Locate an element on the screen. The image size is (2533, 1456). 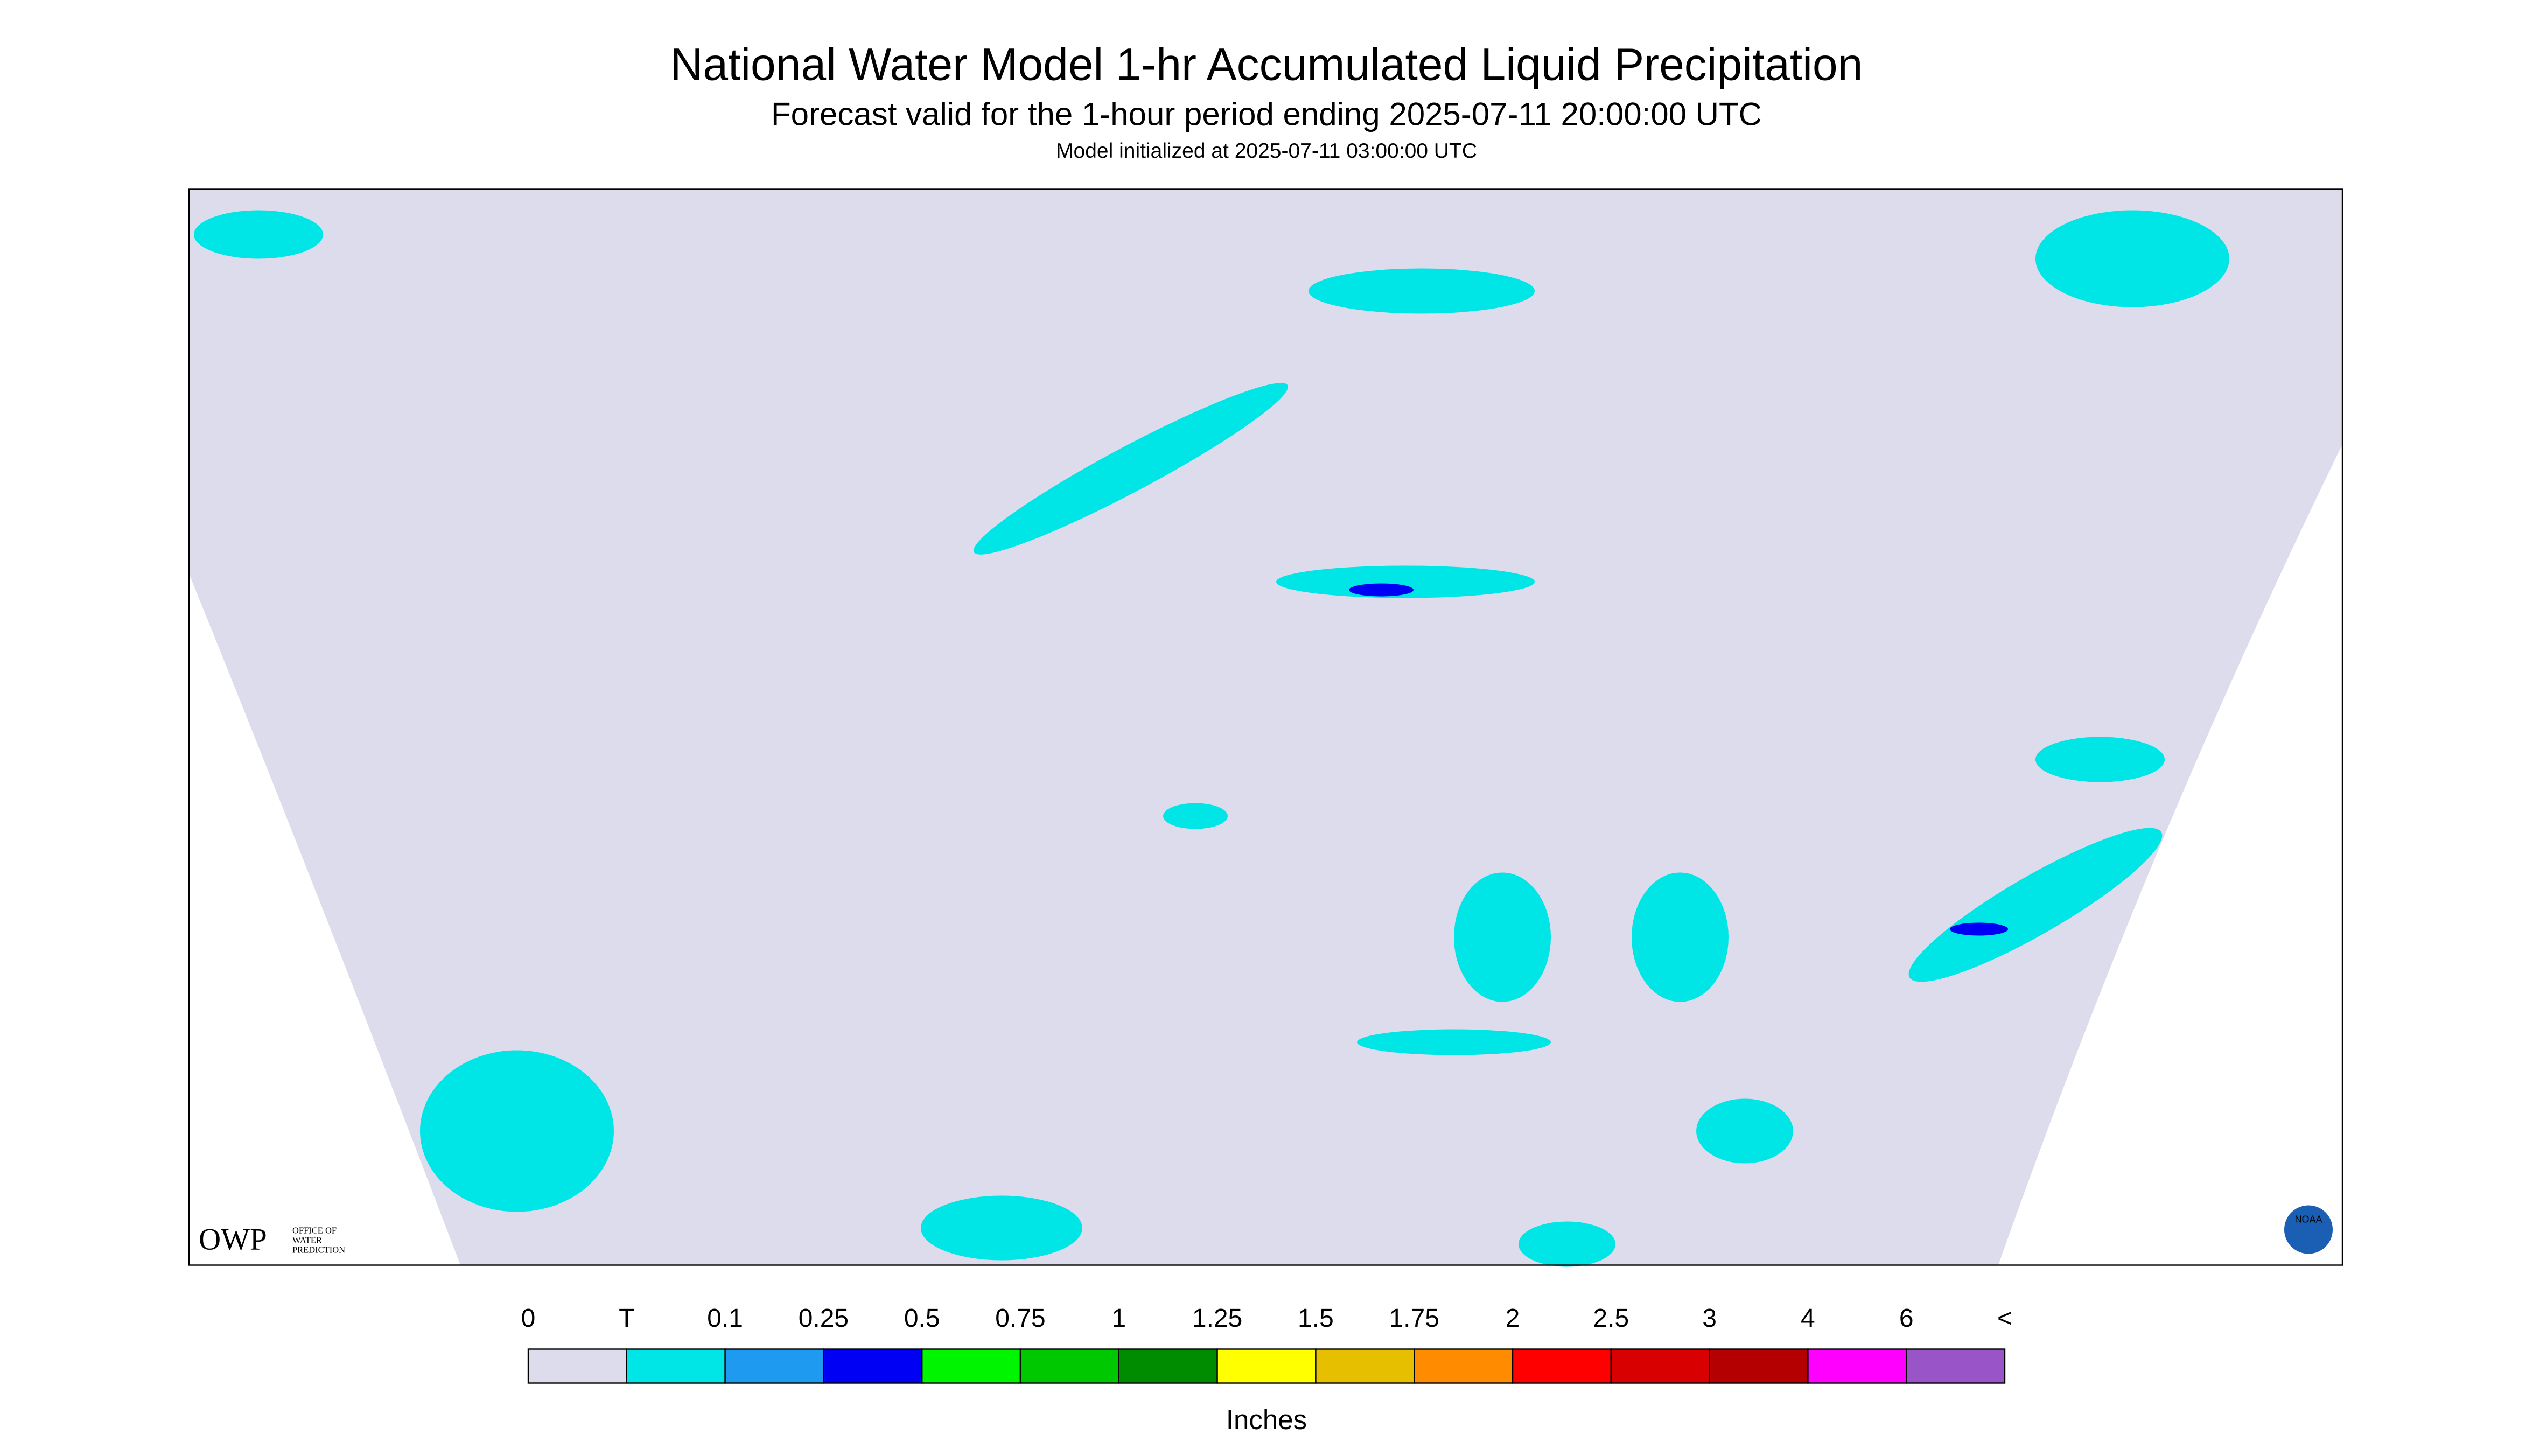
noaa-text: NOAA is located at coordinates (2308, 1219).